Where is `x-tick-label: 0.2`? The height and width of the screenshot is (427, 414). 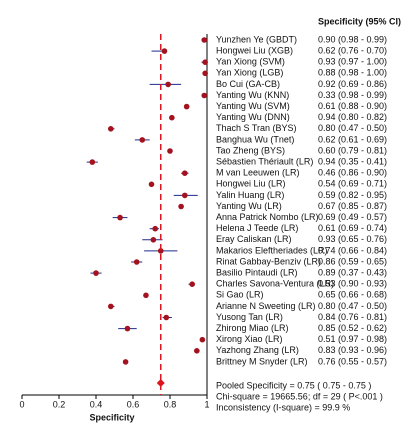
x-tick-label: 0.2 is located at coordinates (59, 404).